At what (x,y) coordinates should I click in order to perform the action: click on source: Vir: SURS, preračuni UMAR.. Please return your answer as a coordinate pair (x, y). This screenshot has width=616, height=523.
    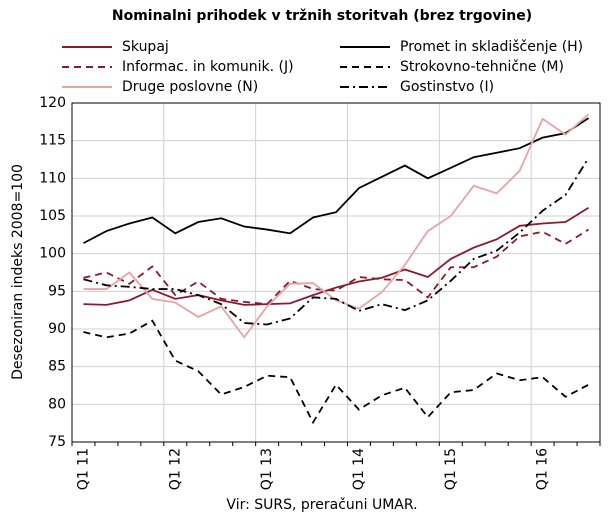
    Looking at the image, I should click on (321, 505).